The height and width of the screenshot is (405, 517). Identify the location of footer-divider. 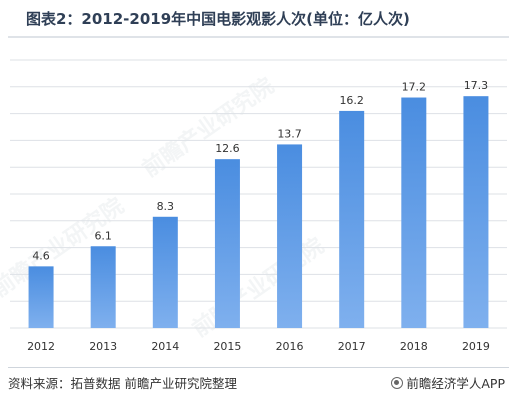
(258, 367).